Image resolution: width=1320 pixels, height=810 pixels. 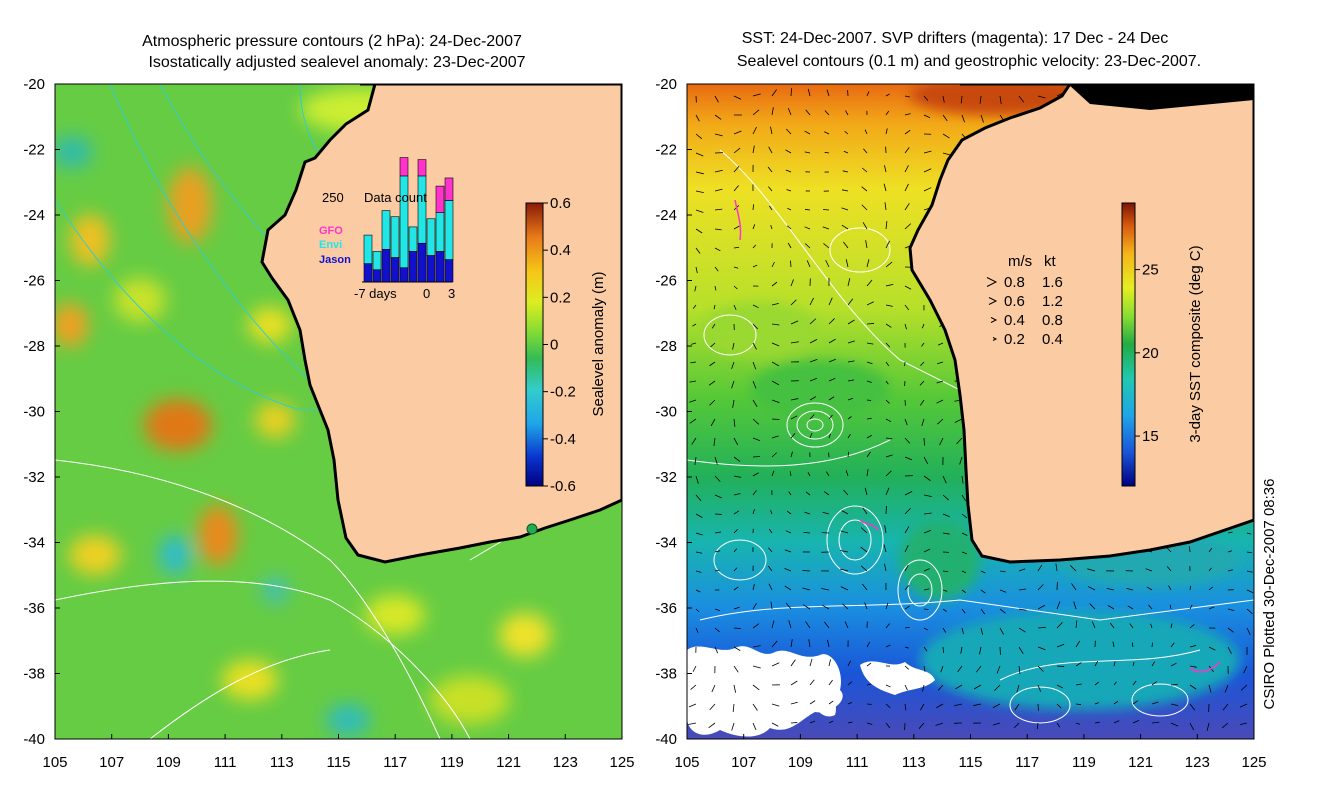 I want to click on left-y-tick-label: -40, so click(x=34, y=739).